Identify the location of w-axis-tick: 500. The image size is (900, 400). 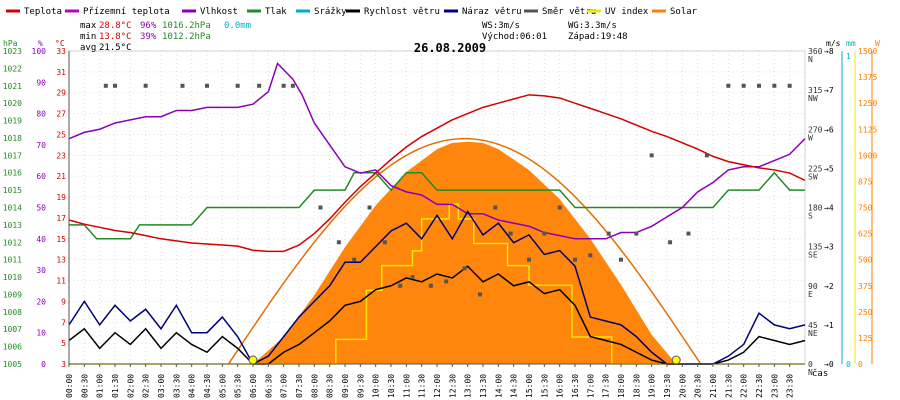
(865, 260).